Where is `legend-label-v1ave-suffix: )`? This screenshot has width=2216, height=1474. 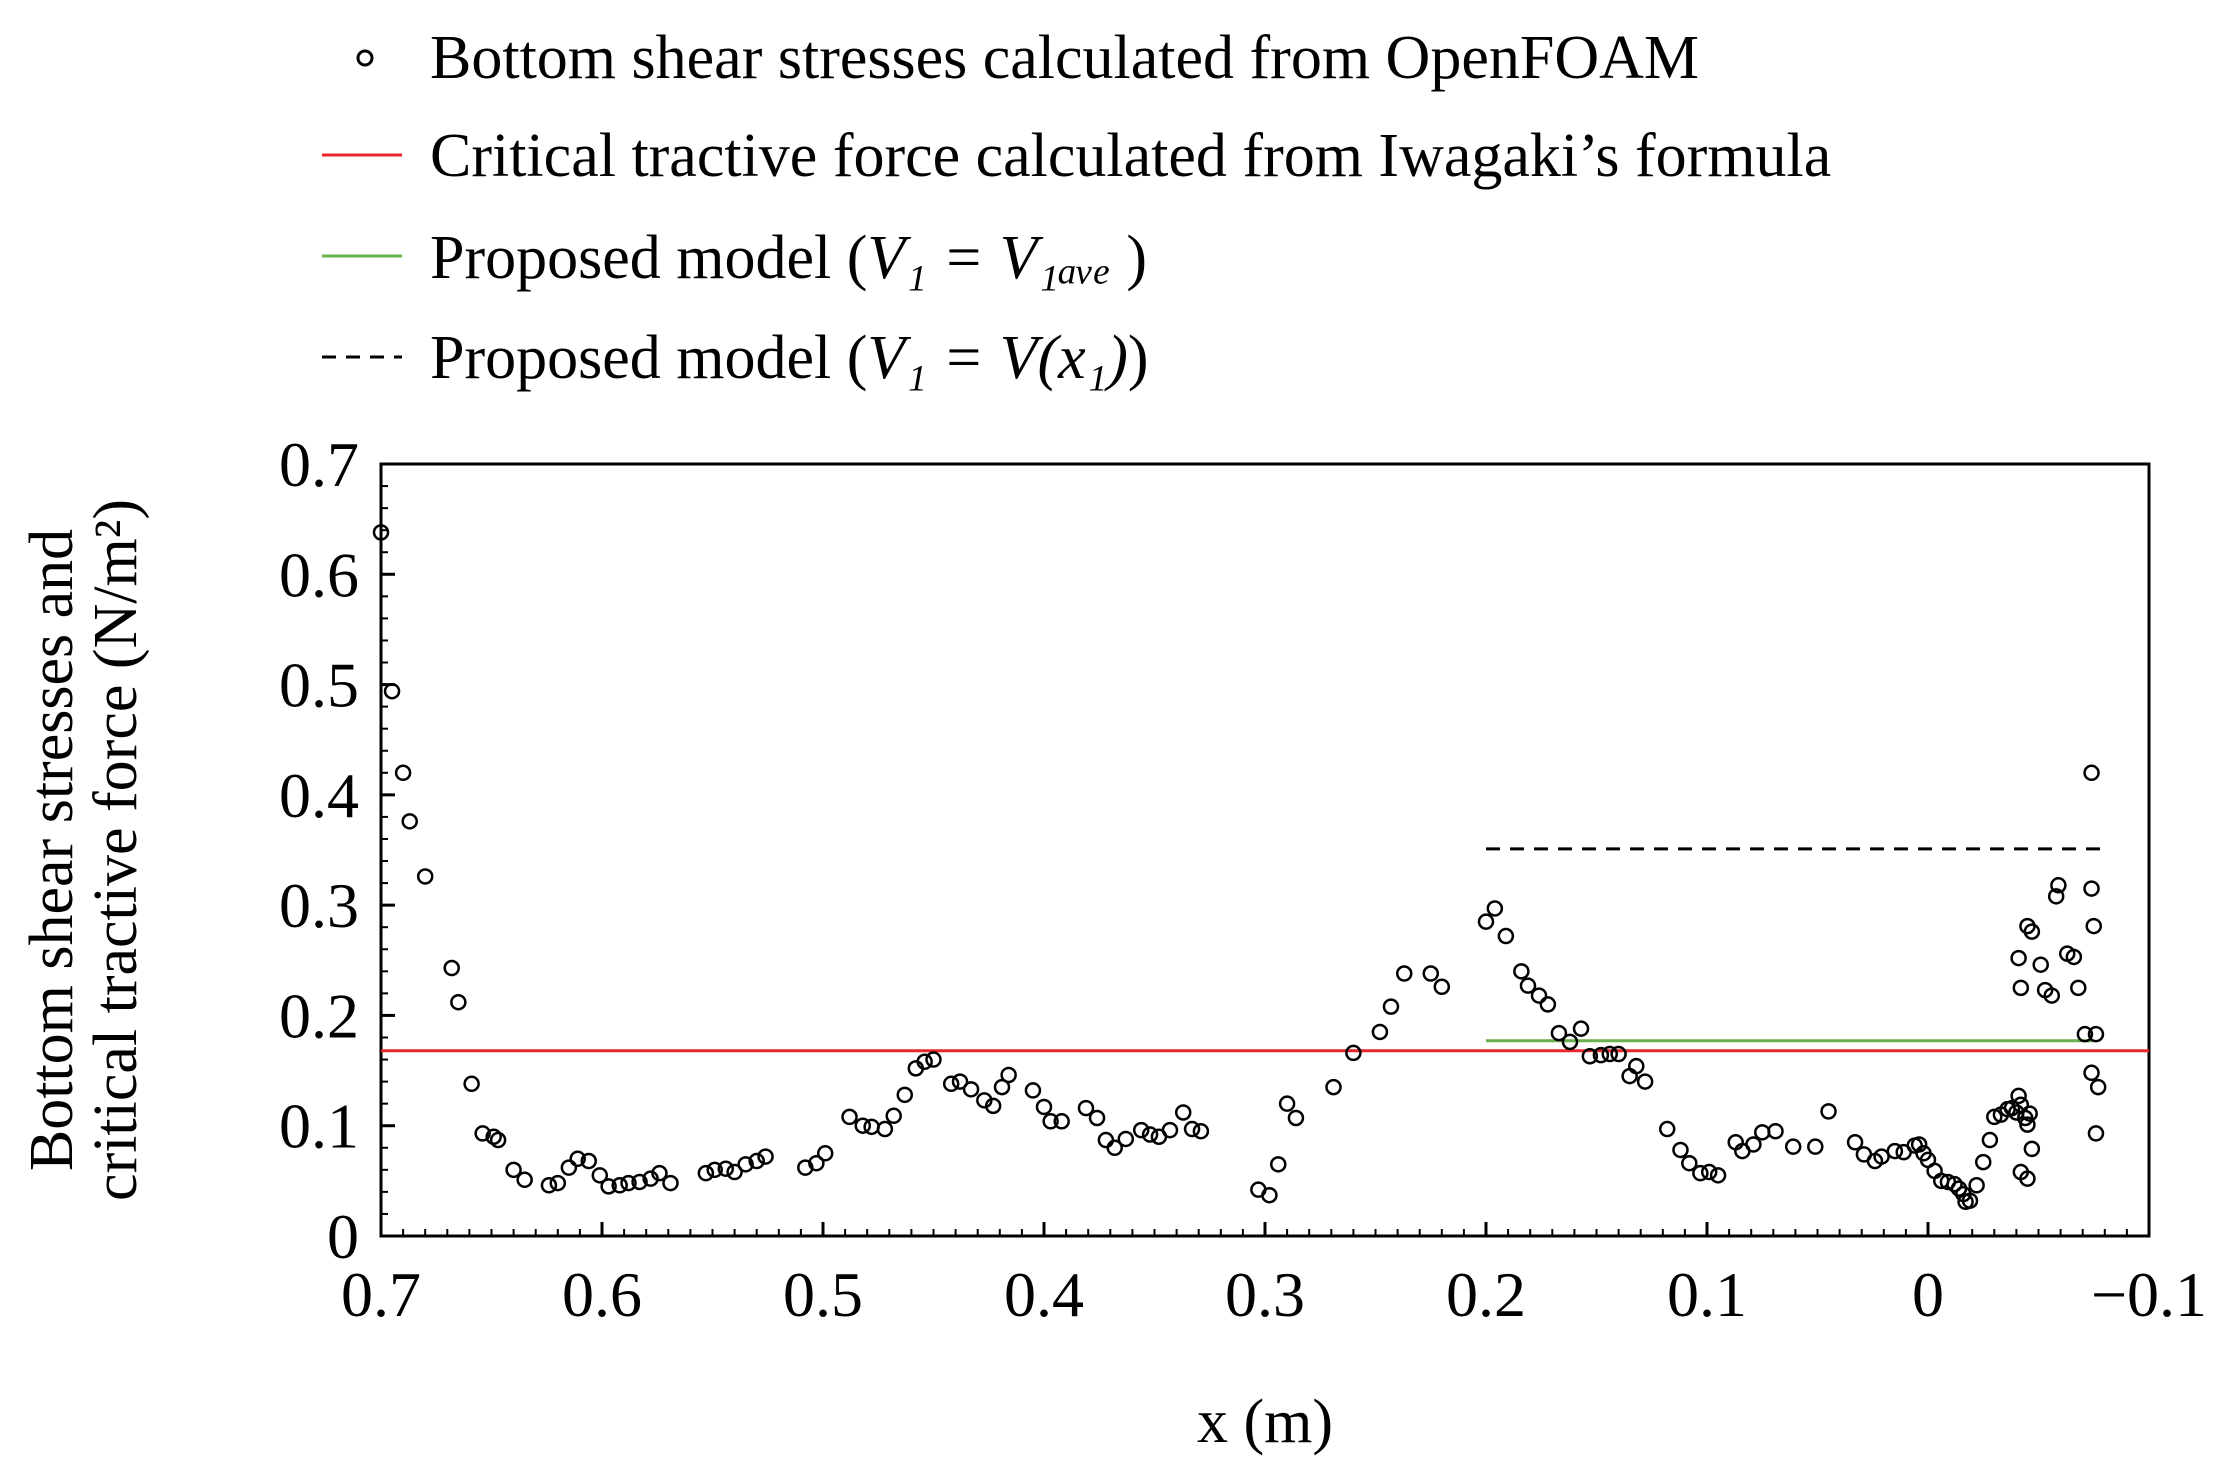
legend-label-v1ave-suffix: ) is located at coordinates (1129, 258).